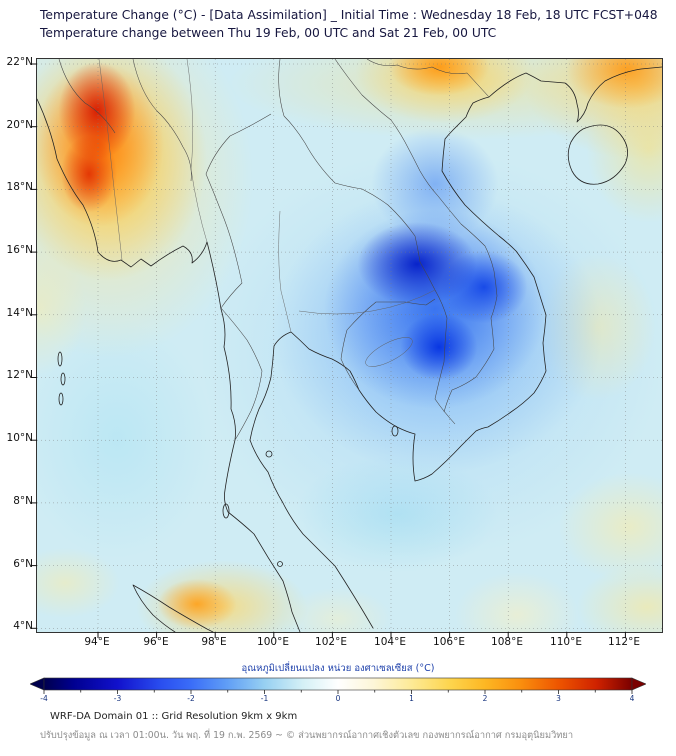 This screenshot has height=756, width=676. I want to click on y-tick-label: 12°N, so click(19, 375).